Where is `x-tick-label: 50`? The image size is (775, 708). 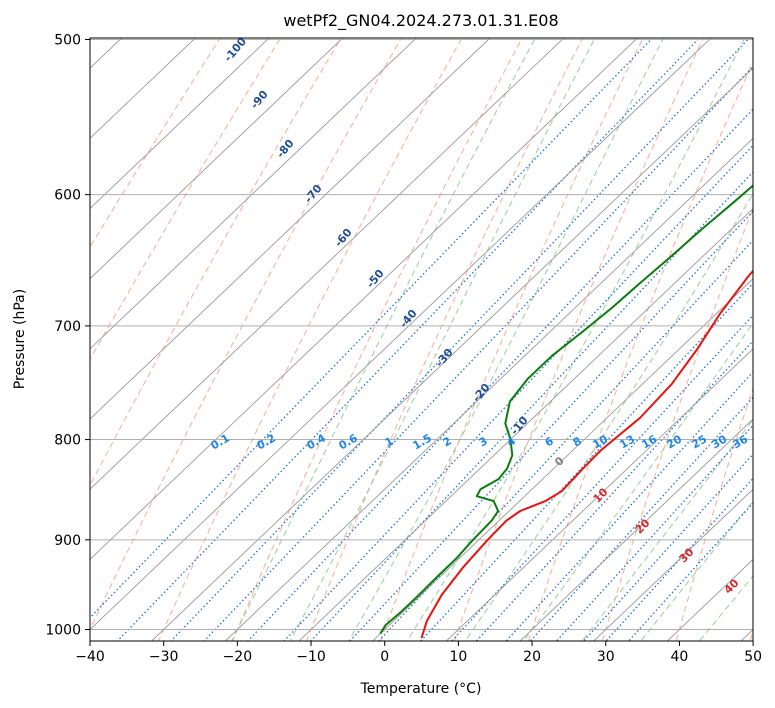
x-tick-label: 50 is located at coordinates (753, 657).